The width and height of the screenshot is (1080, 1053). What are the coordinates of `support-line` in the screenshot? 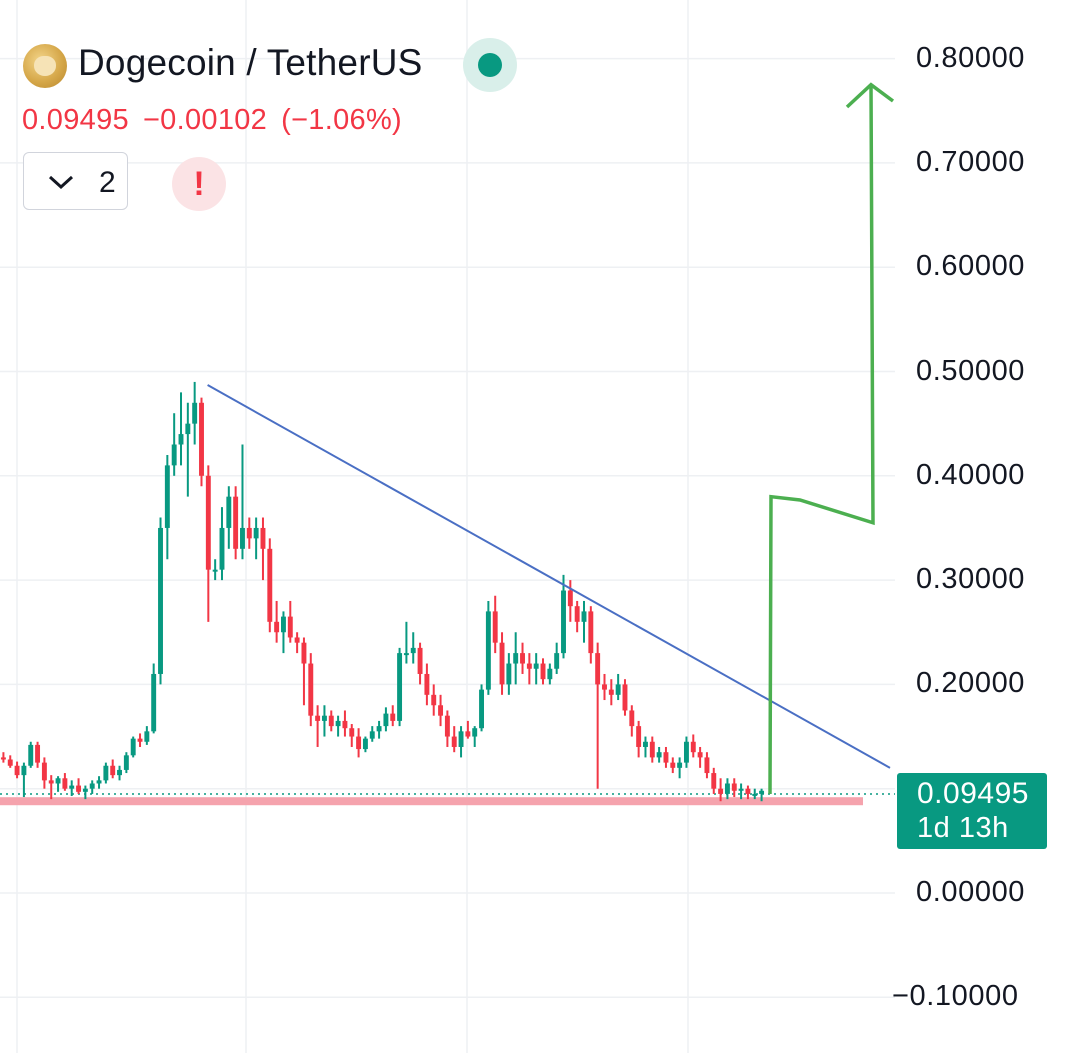 It's located at (447, 799).